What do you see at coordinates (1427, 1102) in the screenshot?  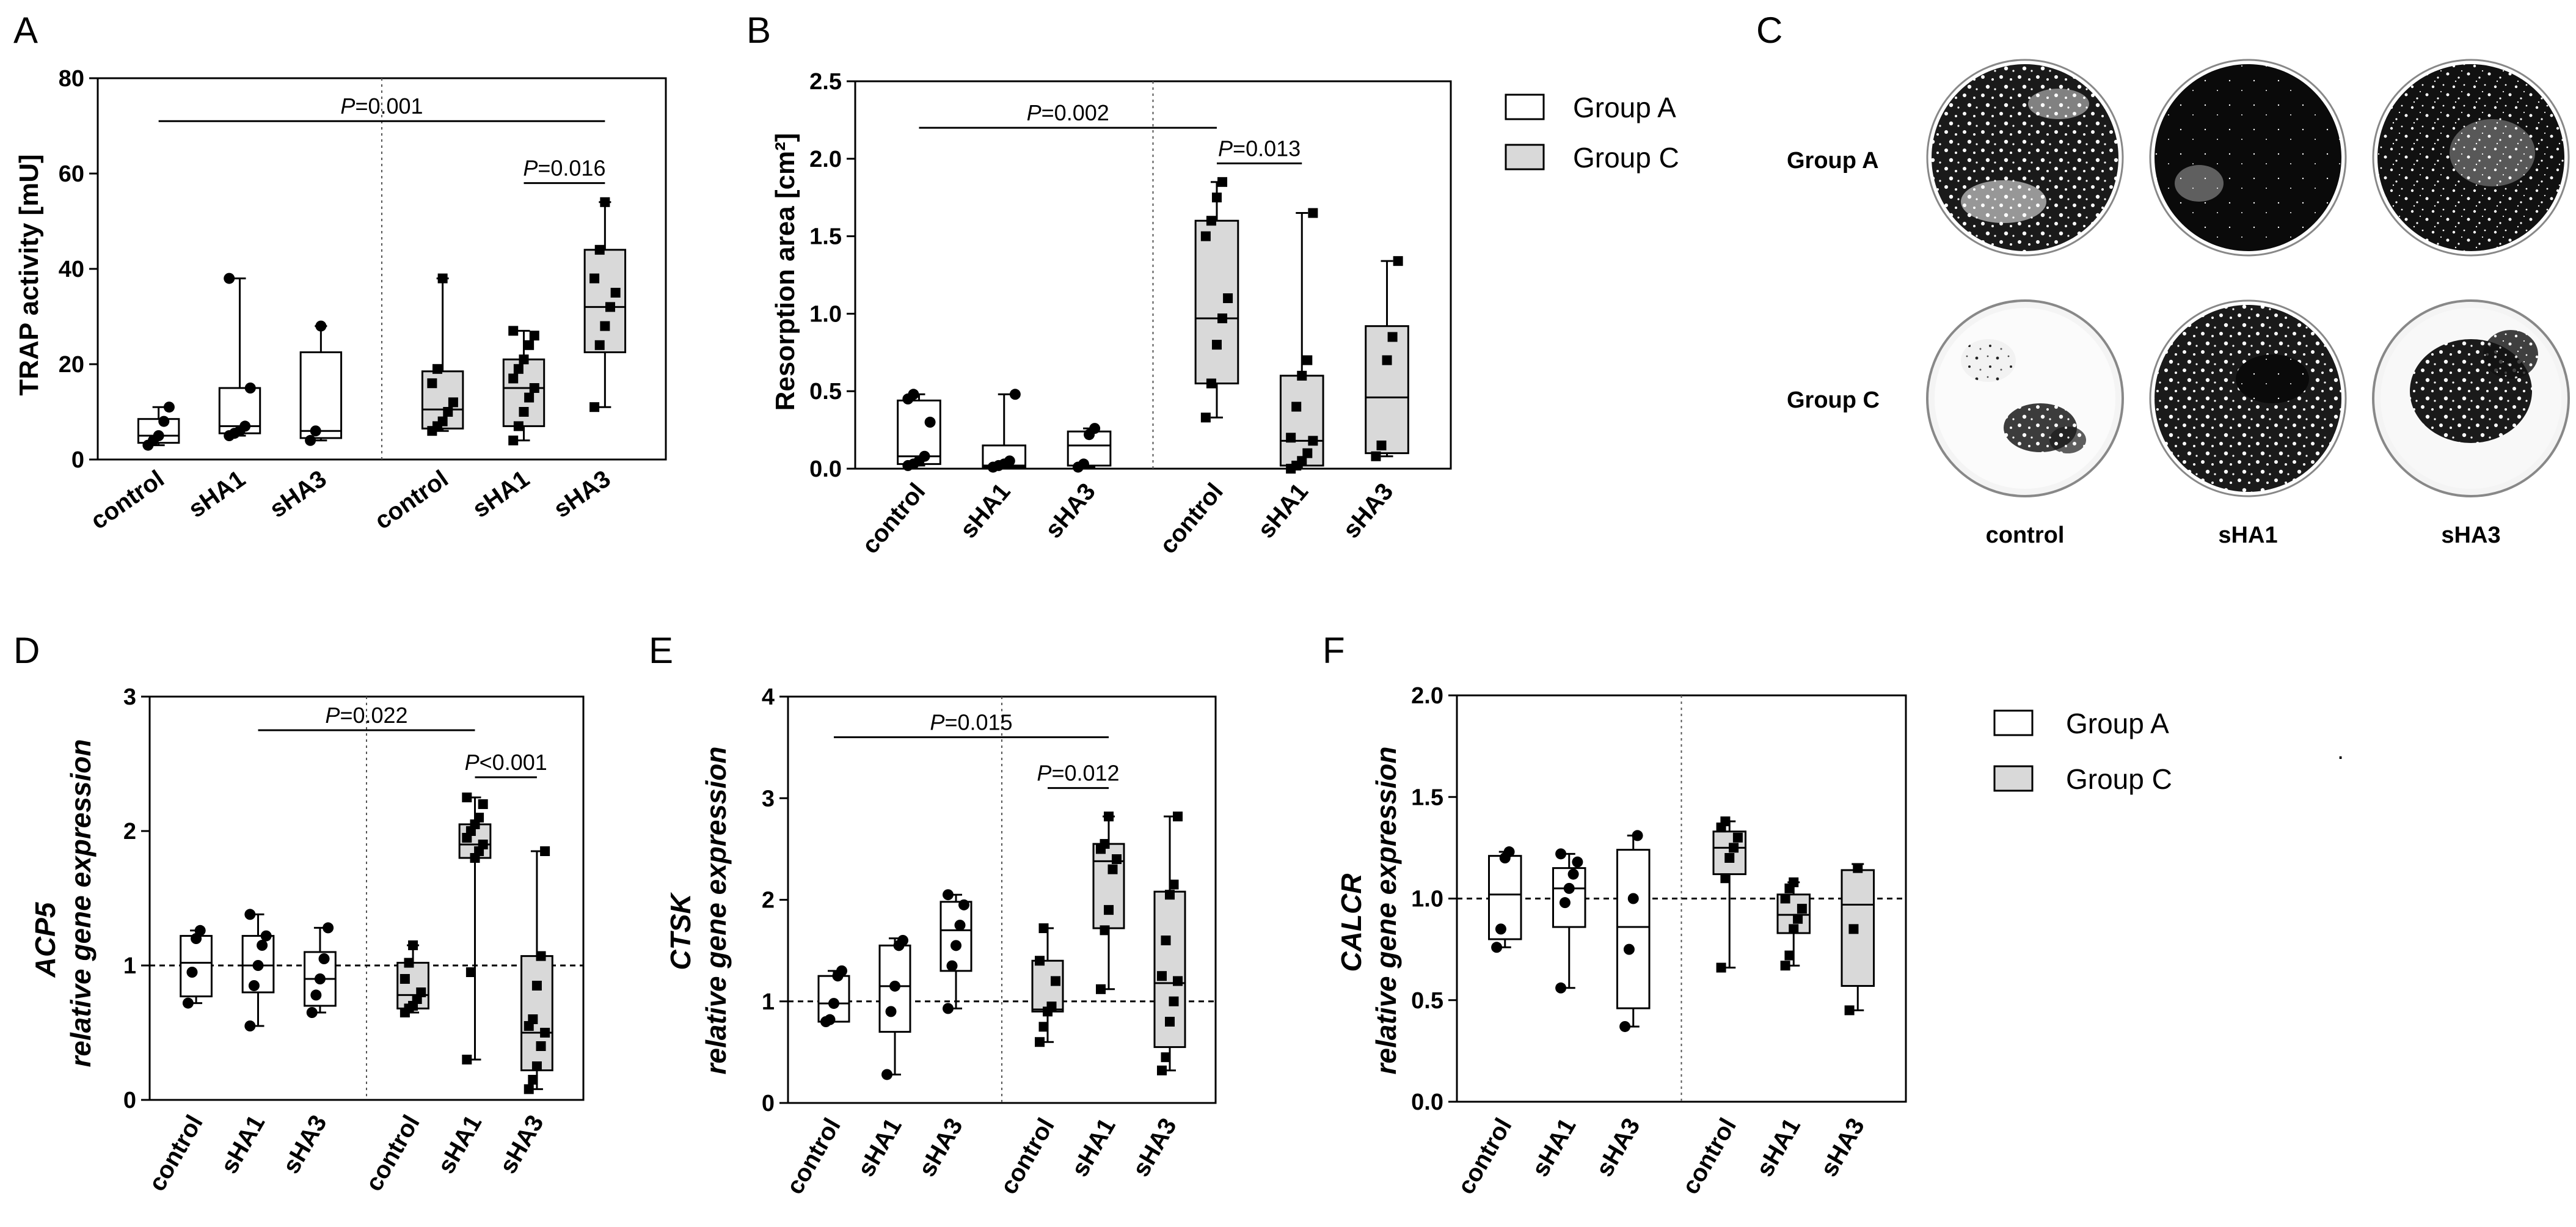 I see `y-tick-label-f: 0.0` at bounding box center [1427, 1102].